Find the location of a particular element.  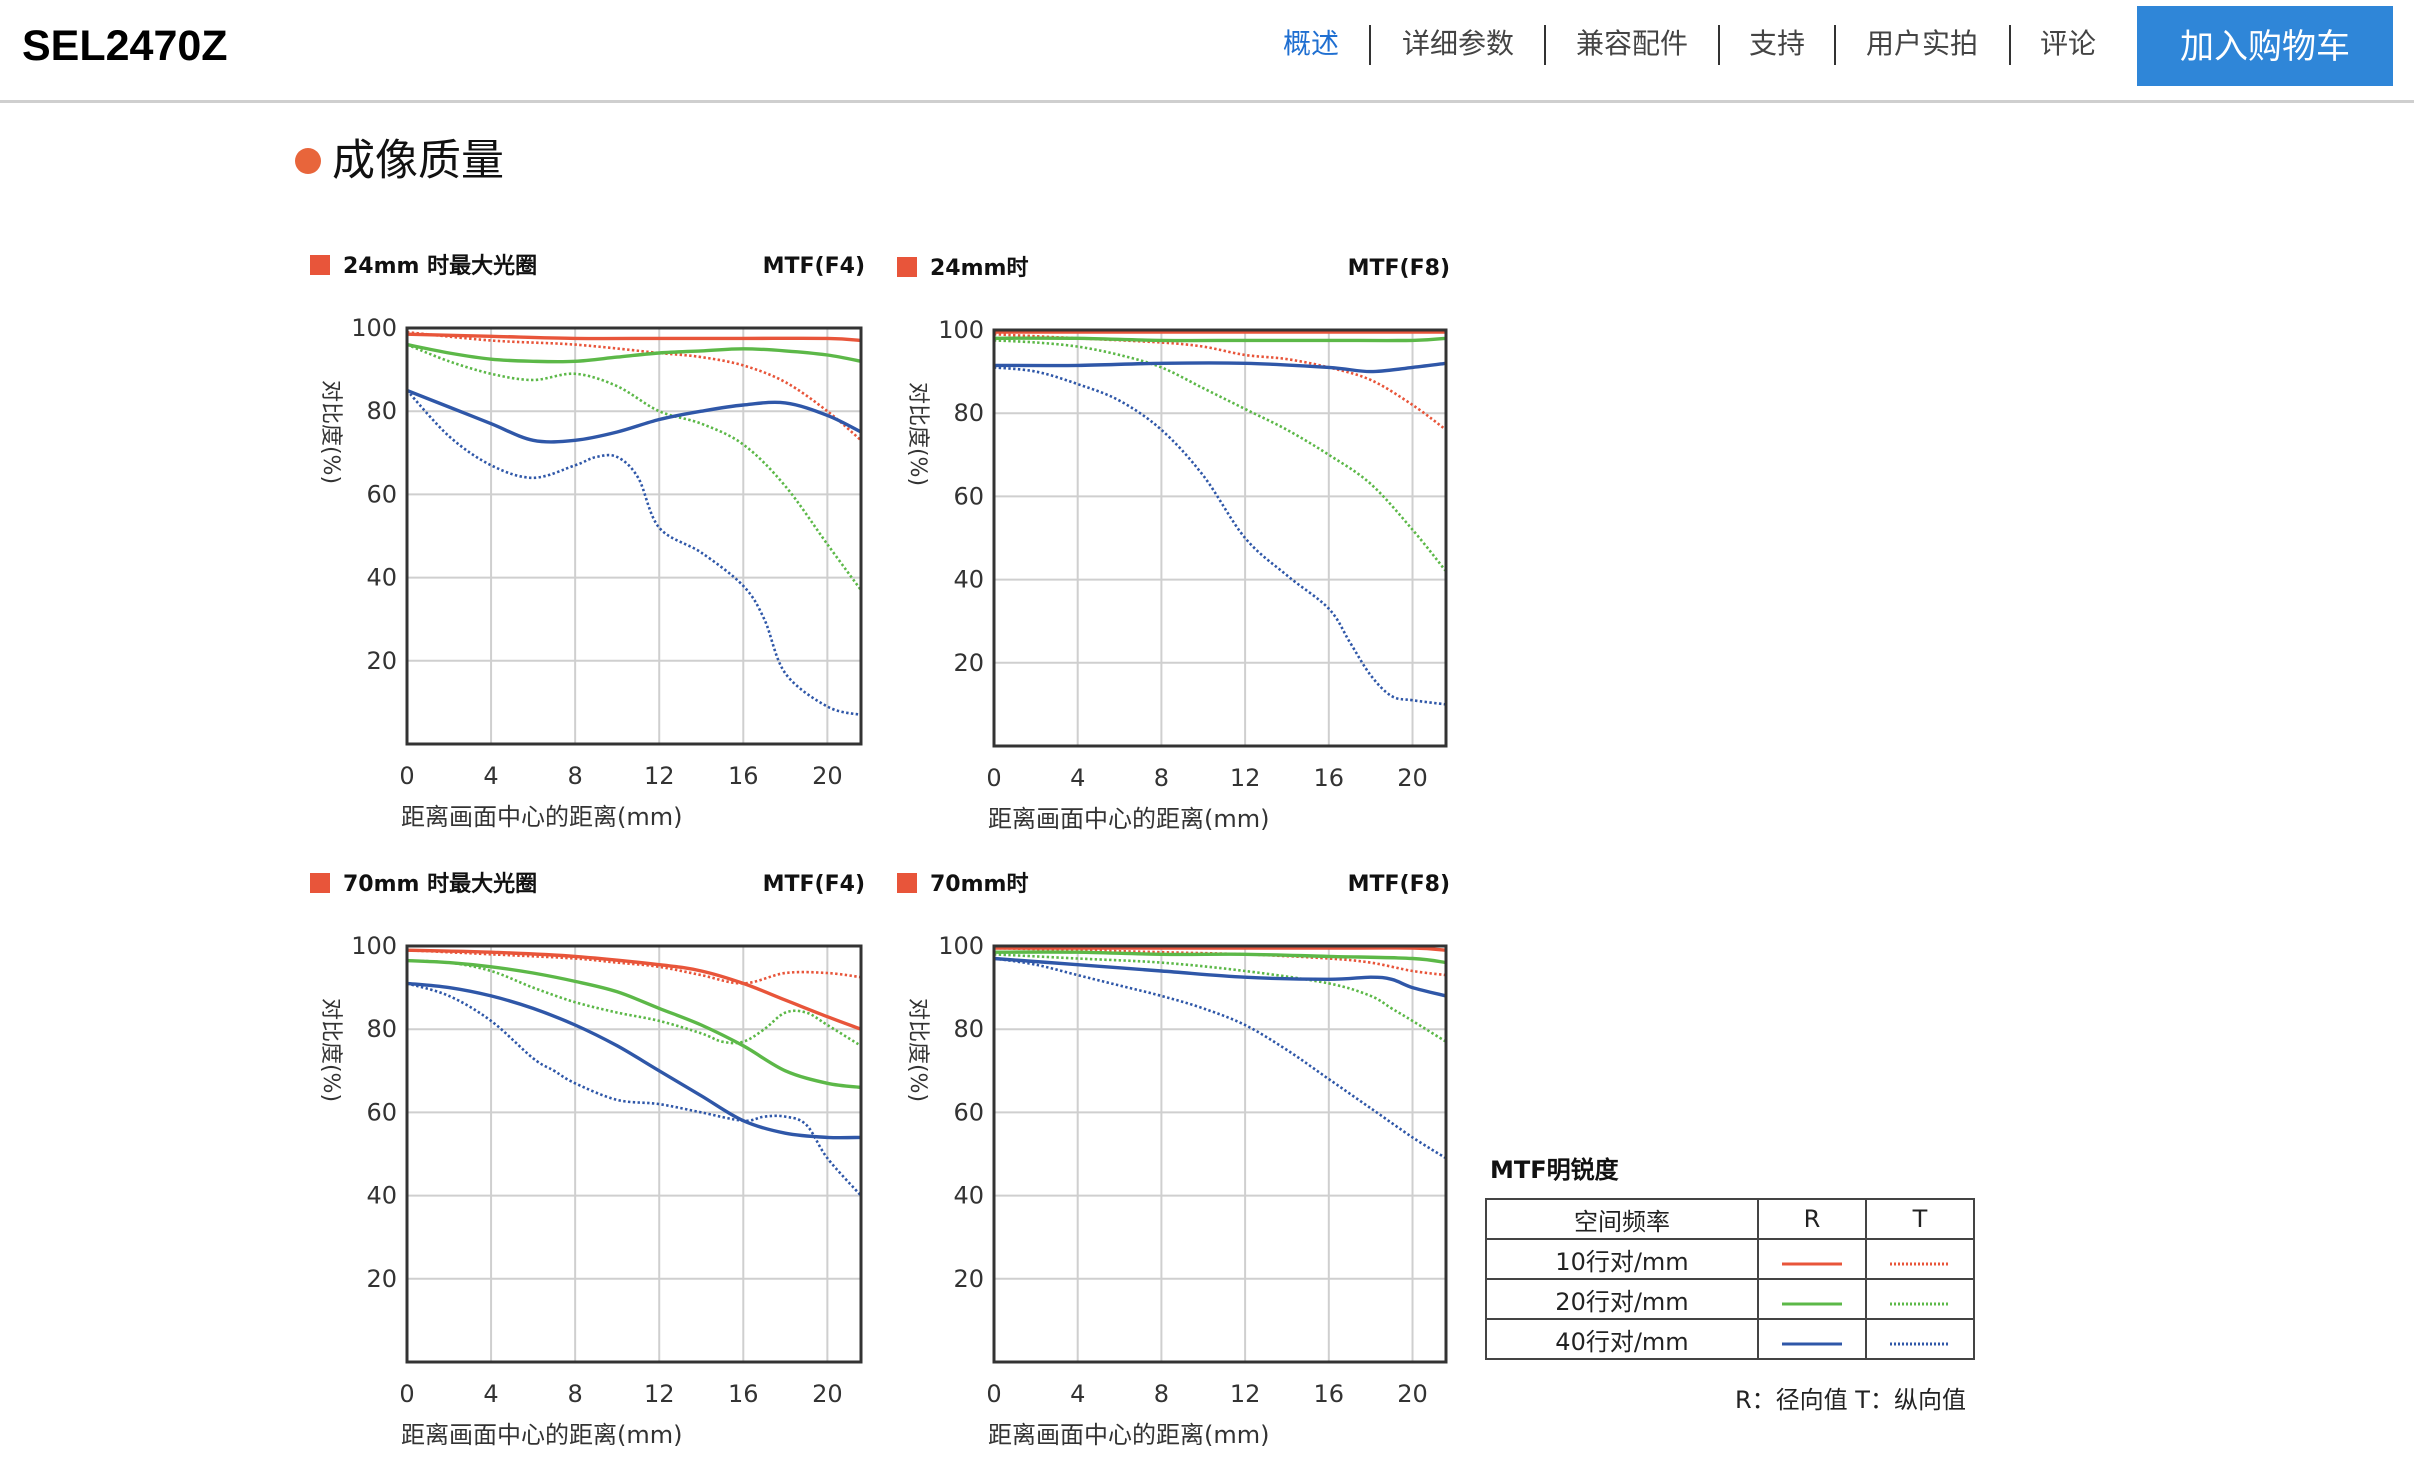

legend-table: 空间频率 R T 10行对/mm 20行对/mm 40行对/mm is located at coordinates (1730, 1279).